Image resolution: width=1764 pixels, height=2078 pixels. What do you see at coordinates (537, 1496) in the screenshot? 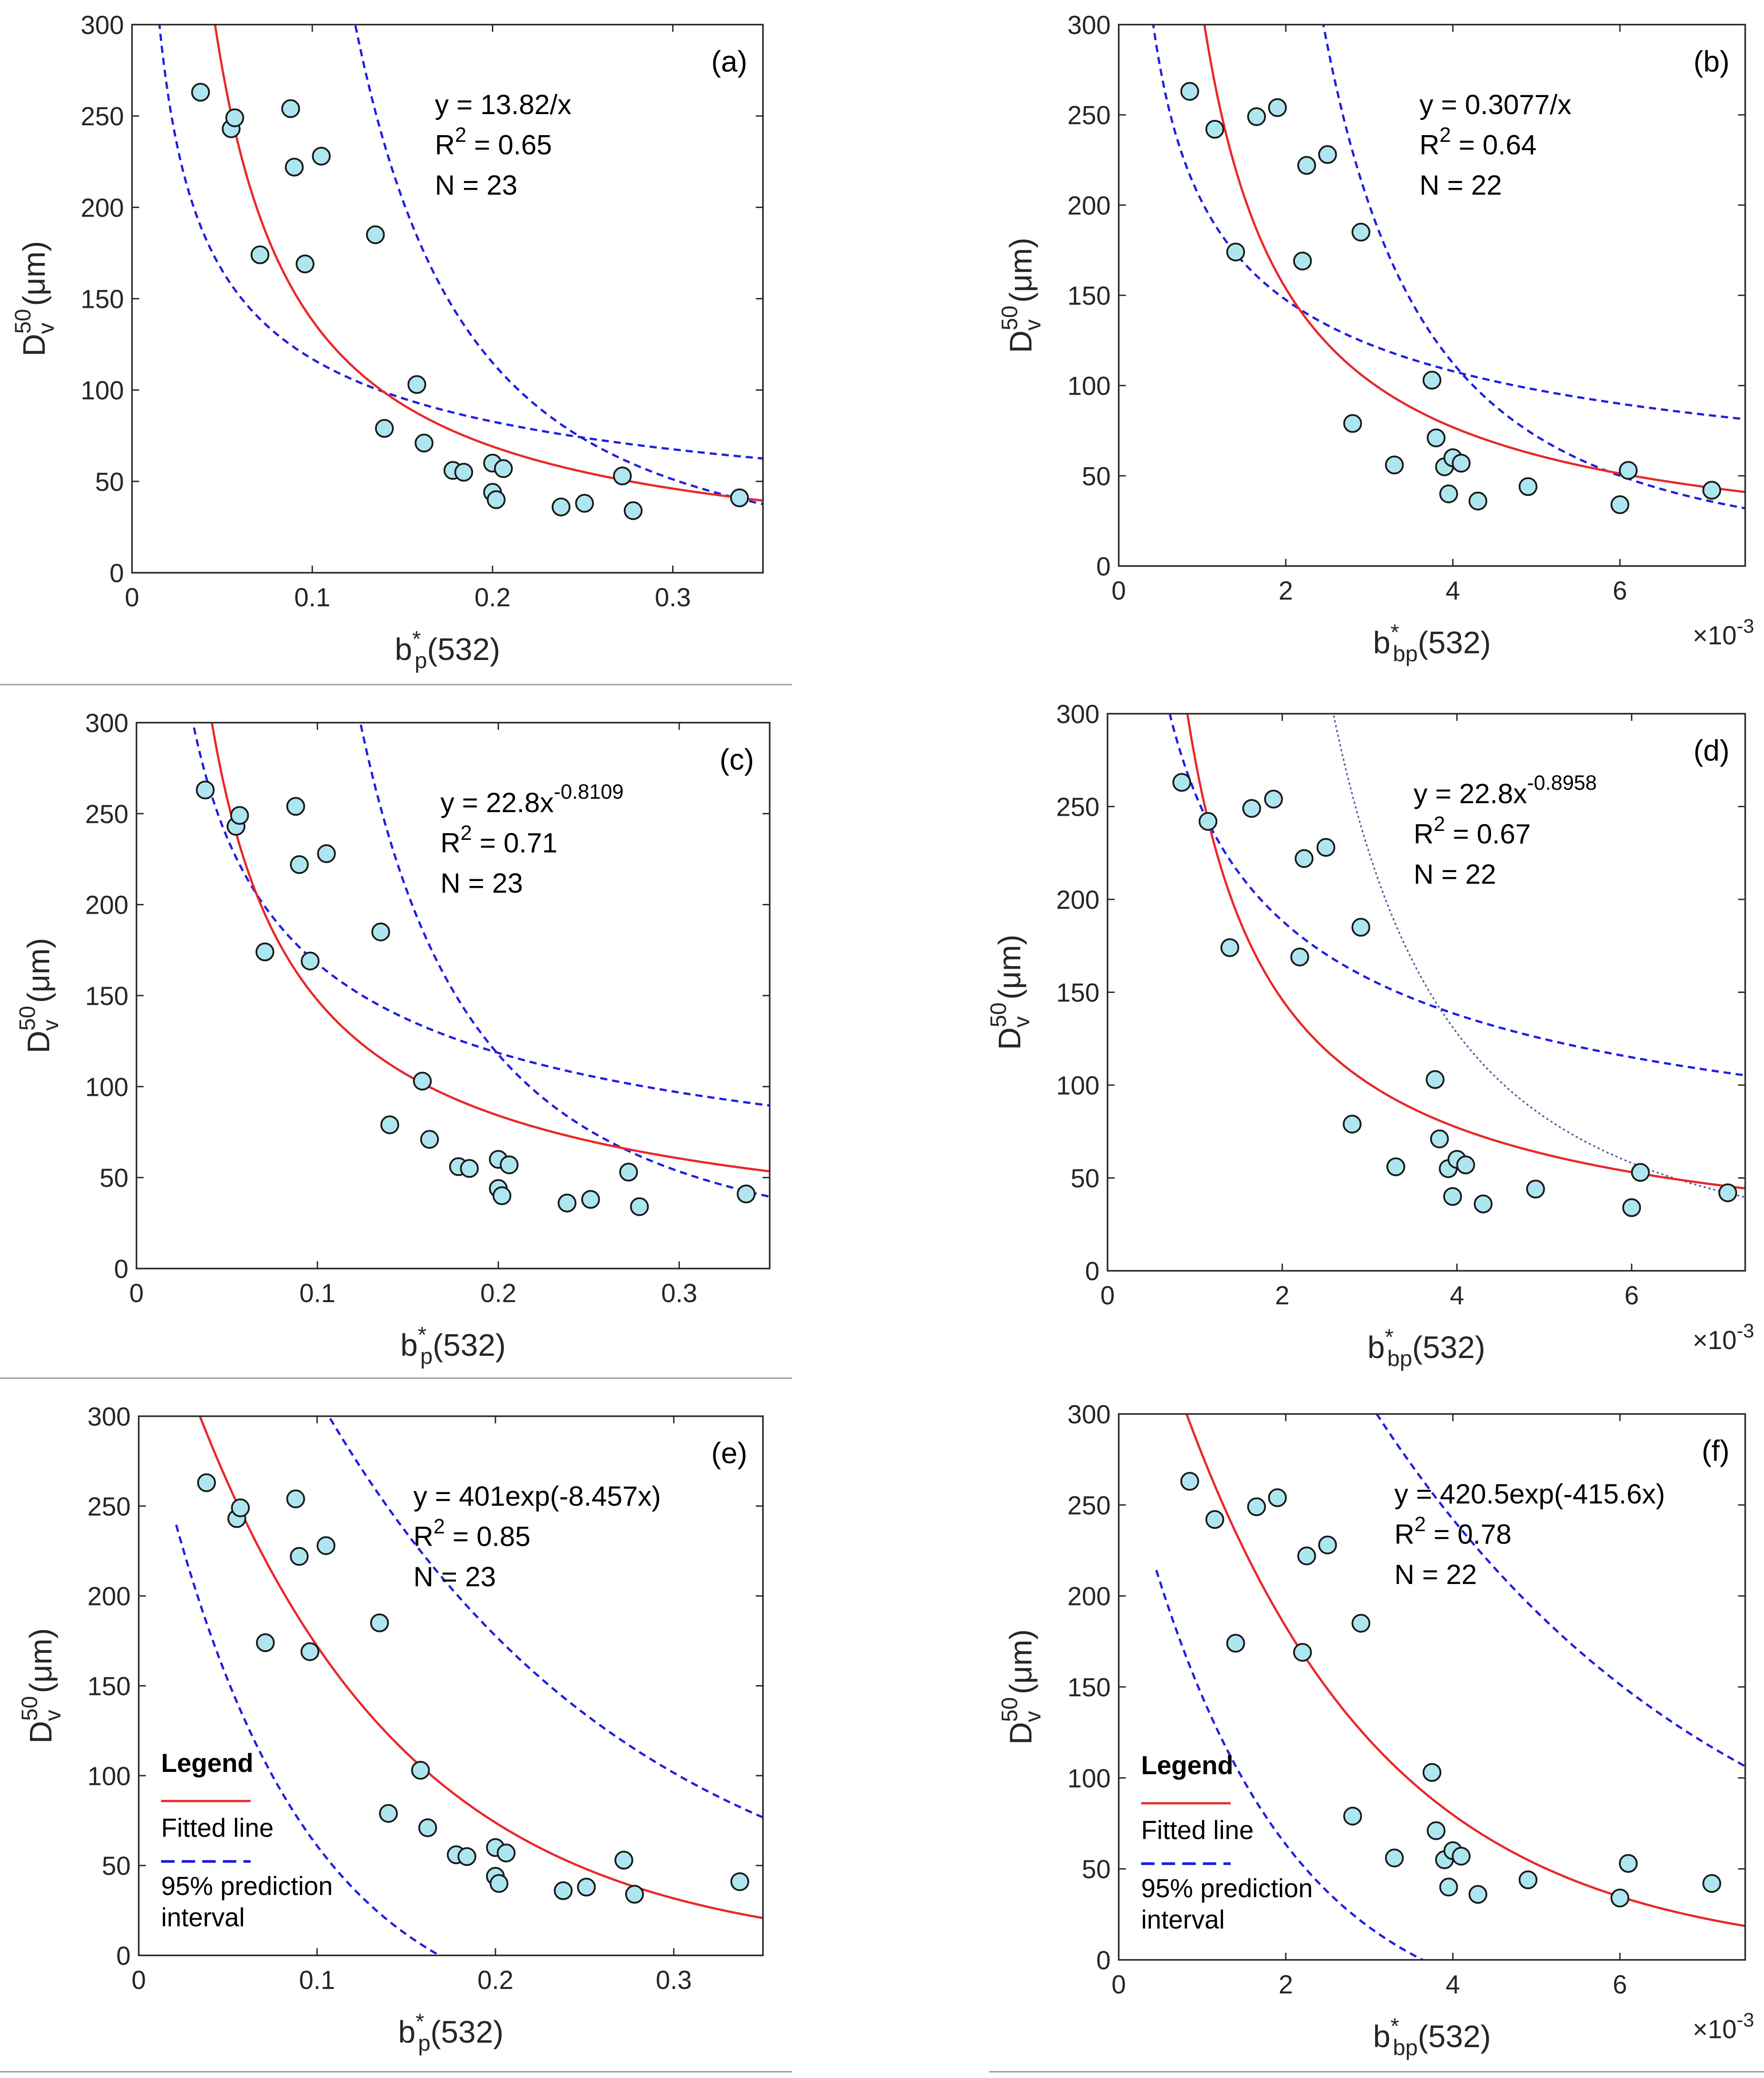
I see `fit-equation: y = 401exp(-8.457x)` at bounding box center [537, 1496].